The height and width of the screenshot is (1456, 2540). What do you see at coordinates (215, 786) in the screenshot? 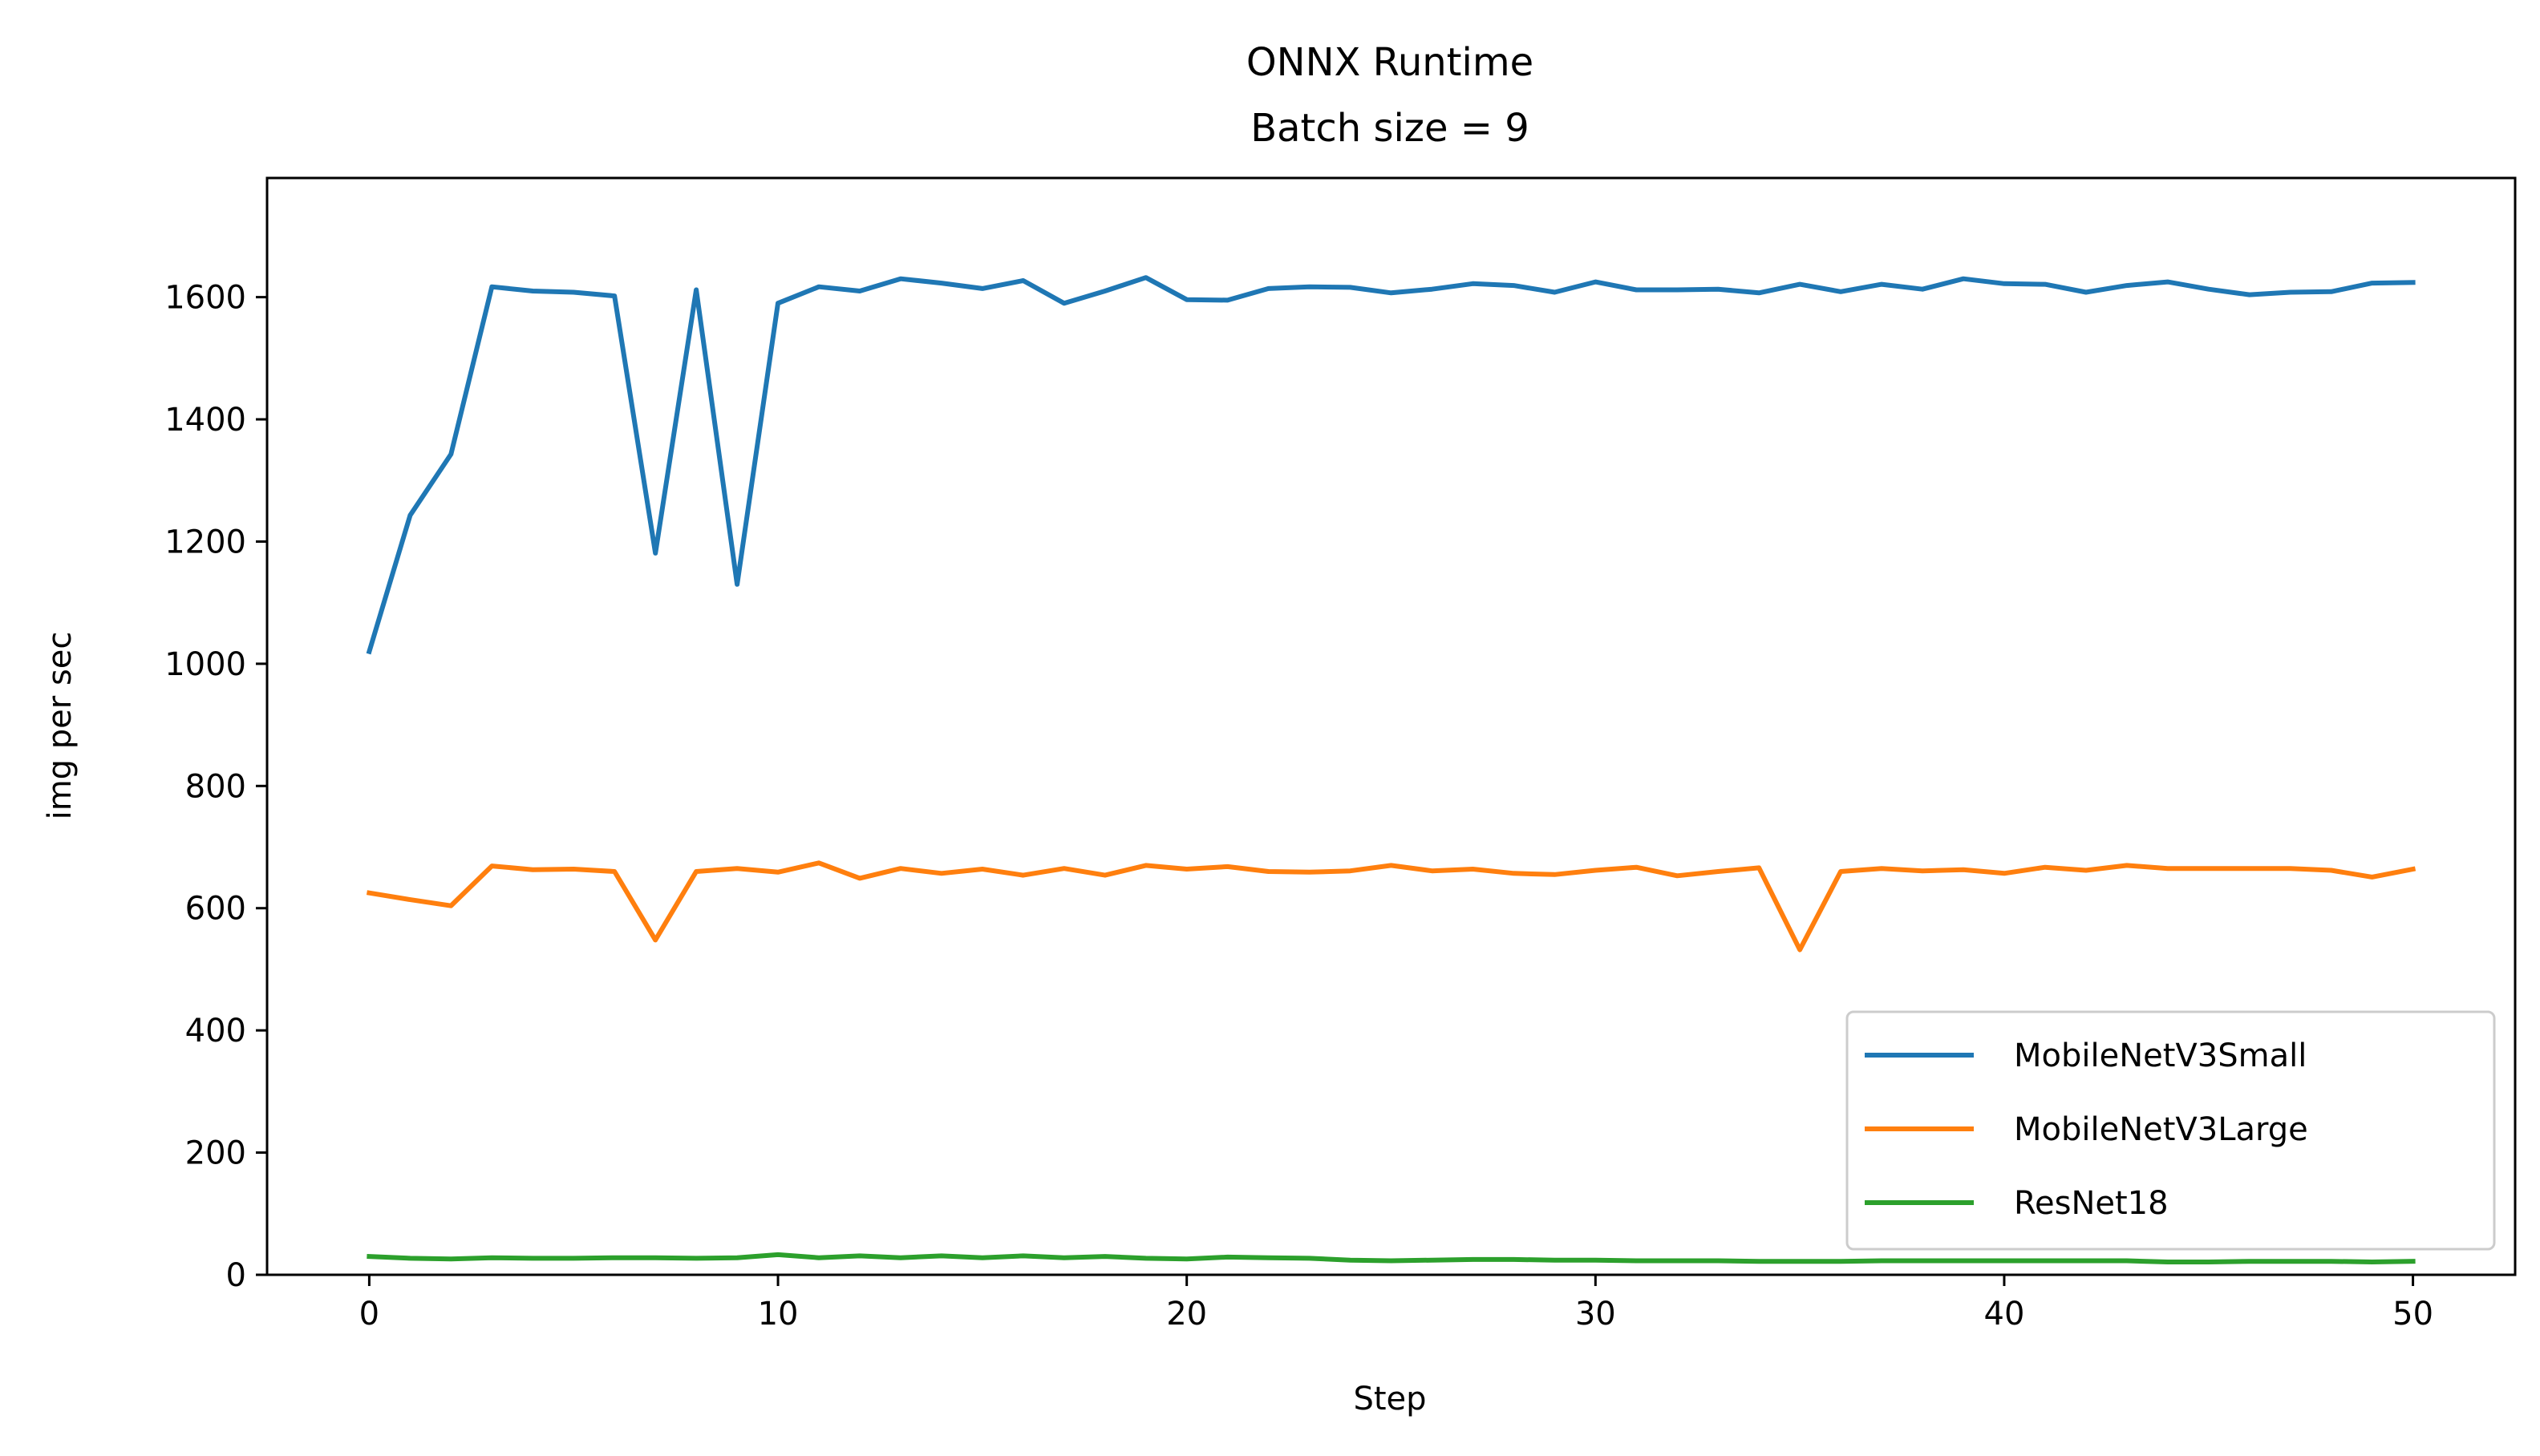
I see `y-tick-label: 800` at bounding box center [215, 786].